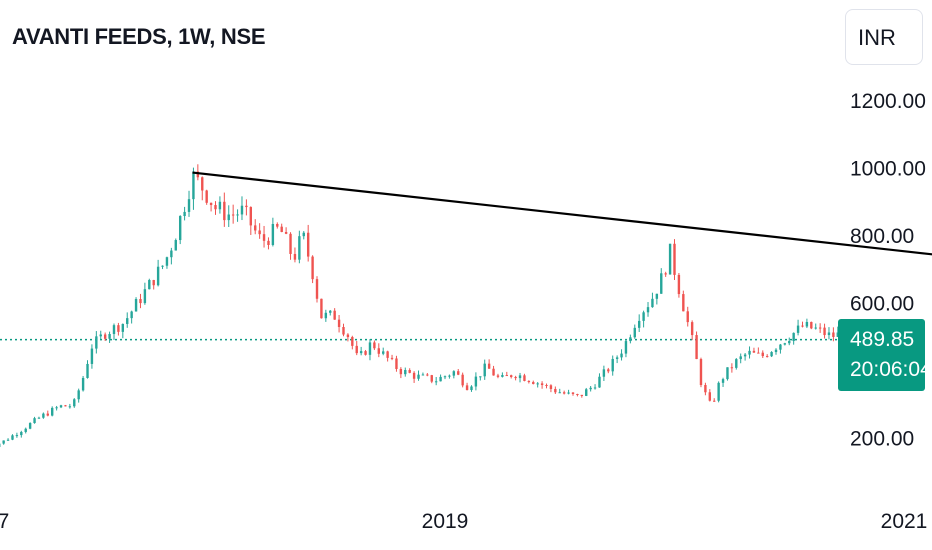 The height and width of the screenshot is (550, 932). Describe the element at coordinates (466, 521) in the screenshot. I see `time-axis: 2017201920212023` at that location.